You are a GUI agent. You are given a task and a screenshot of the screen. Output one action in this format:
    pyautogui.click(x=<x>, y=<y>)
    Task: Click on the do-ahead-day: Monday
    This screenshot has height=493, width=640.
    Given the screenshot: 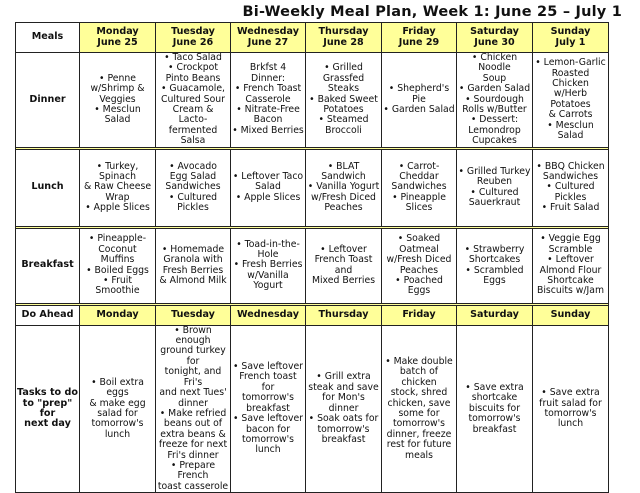 What is the action you would take?
    pyautogui.click(x=117, y=315)
    